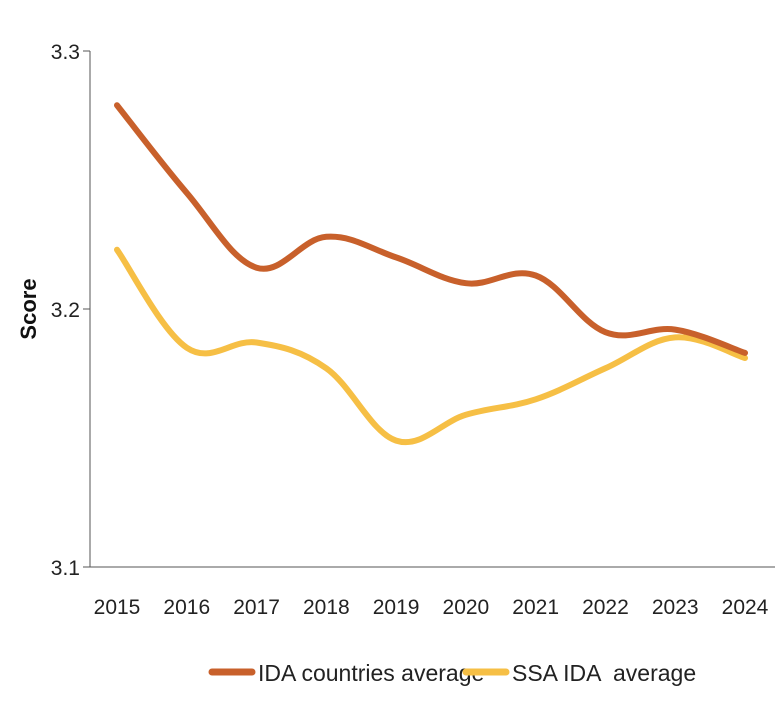 This screenshot has width=780, height=725. Describe the element at coordinates (326, 607) in the screenshot. I see `x-tick-label: 2018` at that location.